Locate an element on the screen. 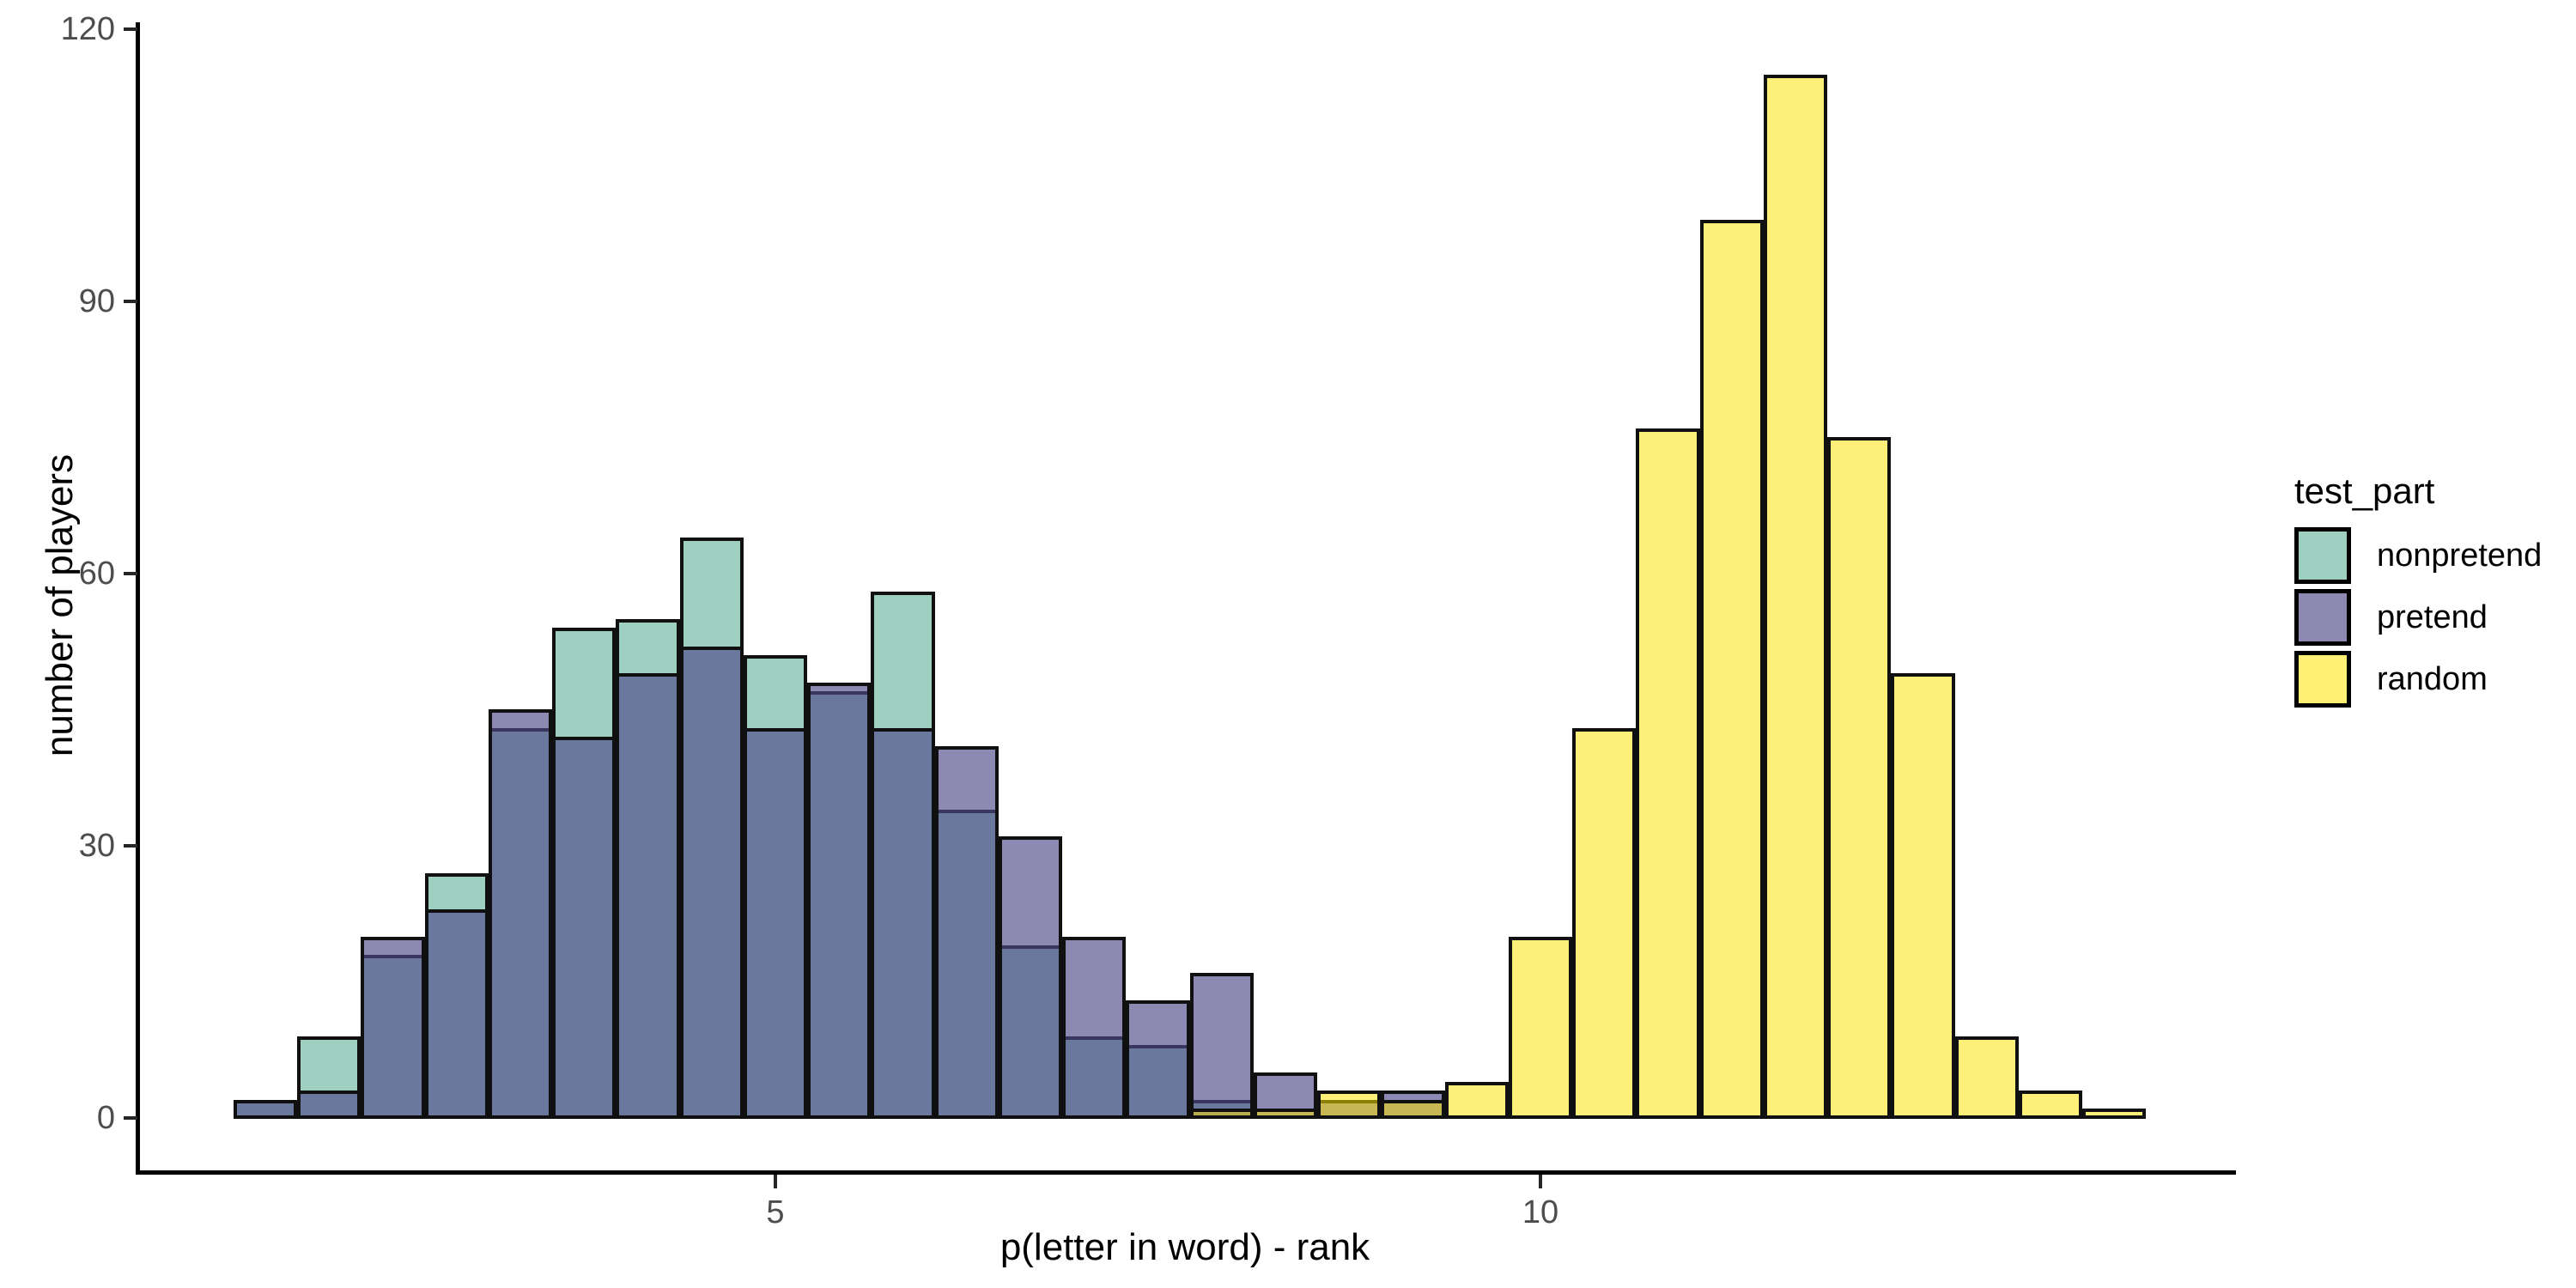  x-axis-title: p(letter in word) - rank is located at coordinates (1184, 1247).